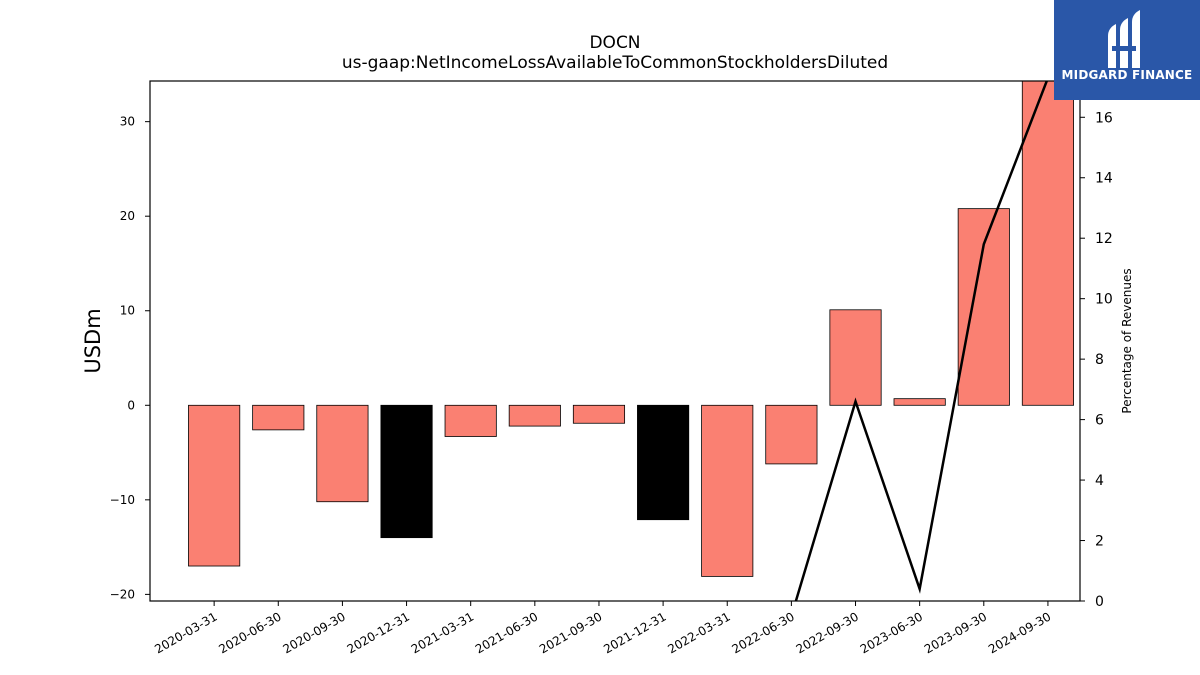 This screenshot has width=1200, height=675. I want to click on y-tick-label: −10, so click(122, 500).